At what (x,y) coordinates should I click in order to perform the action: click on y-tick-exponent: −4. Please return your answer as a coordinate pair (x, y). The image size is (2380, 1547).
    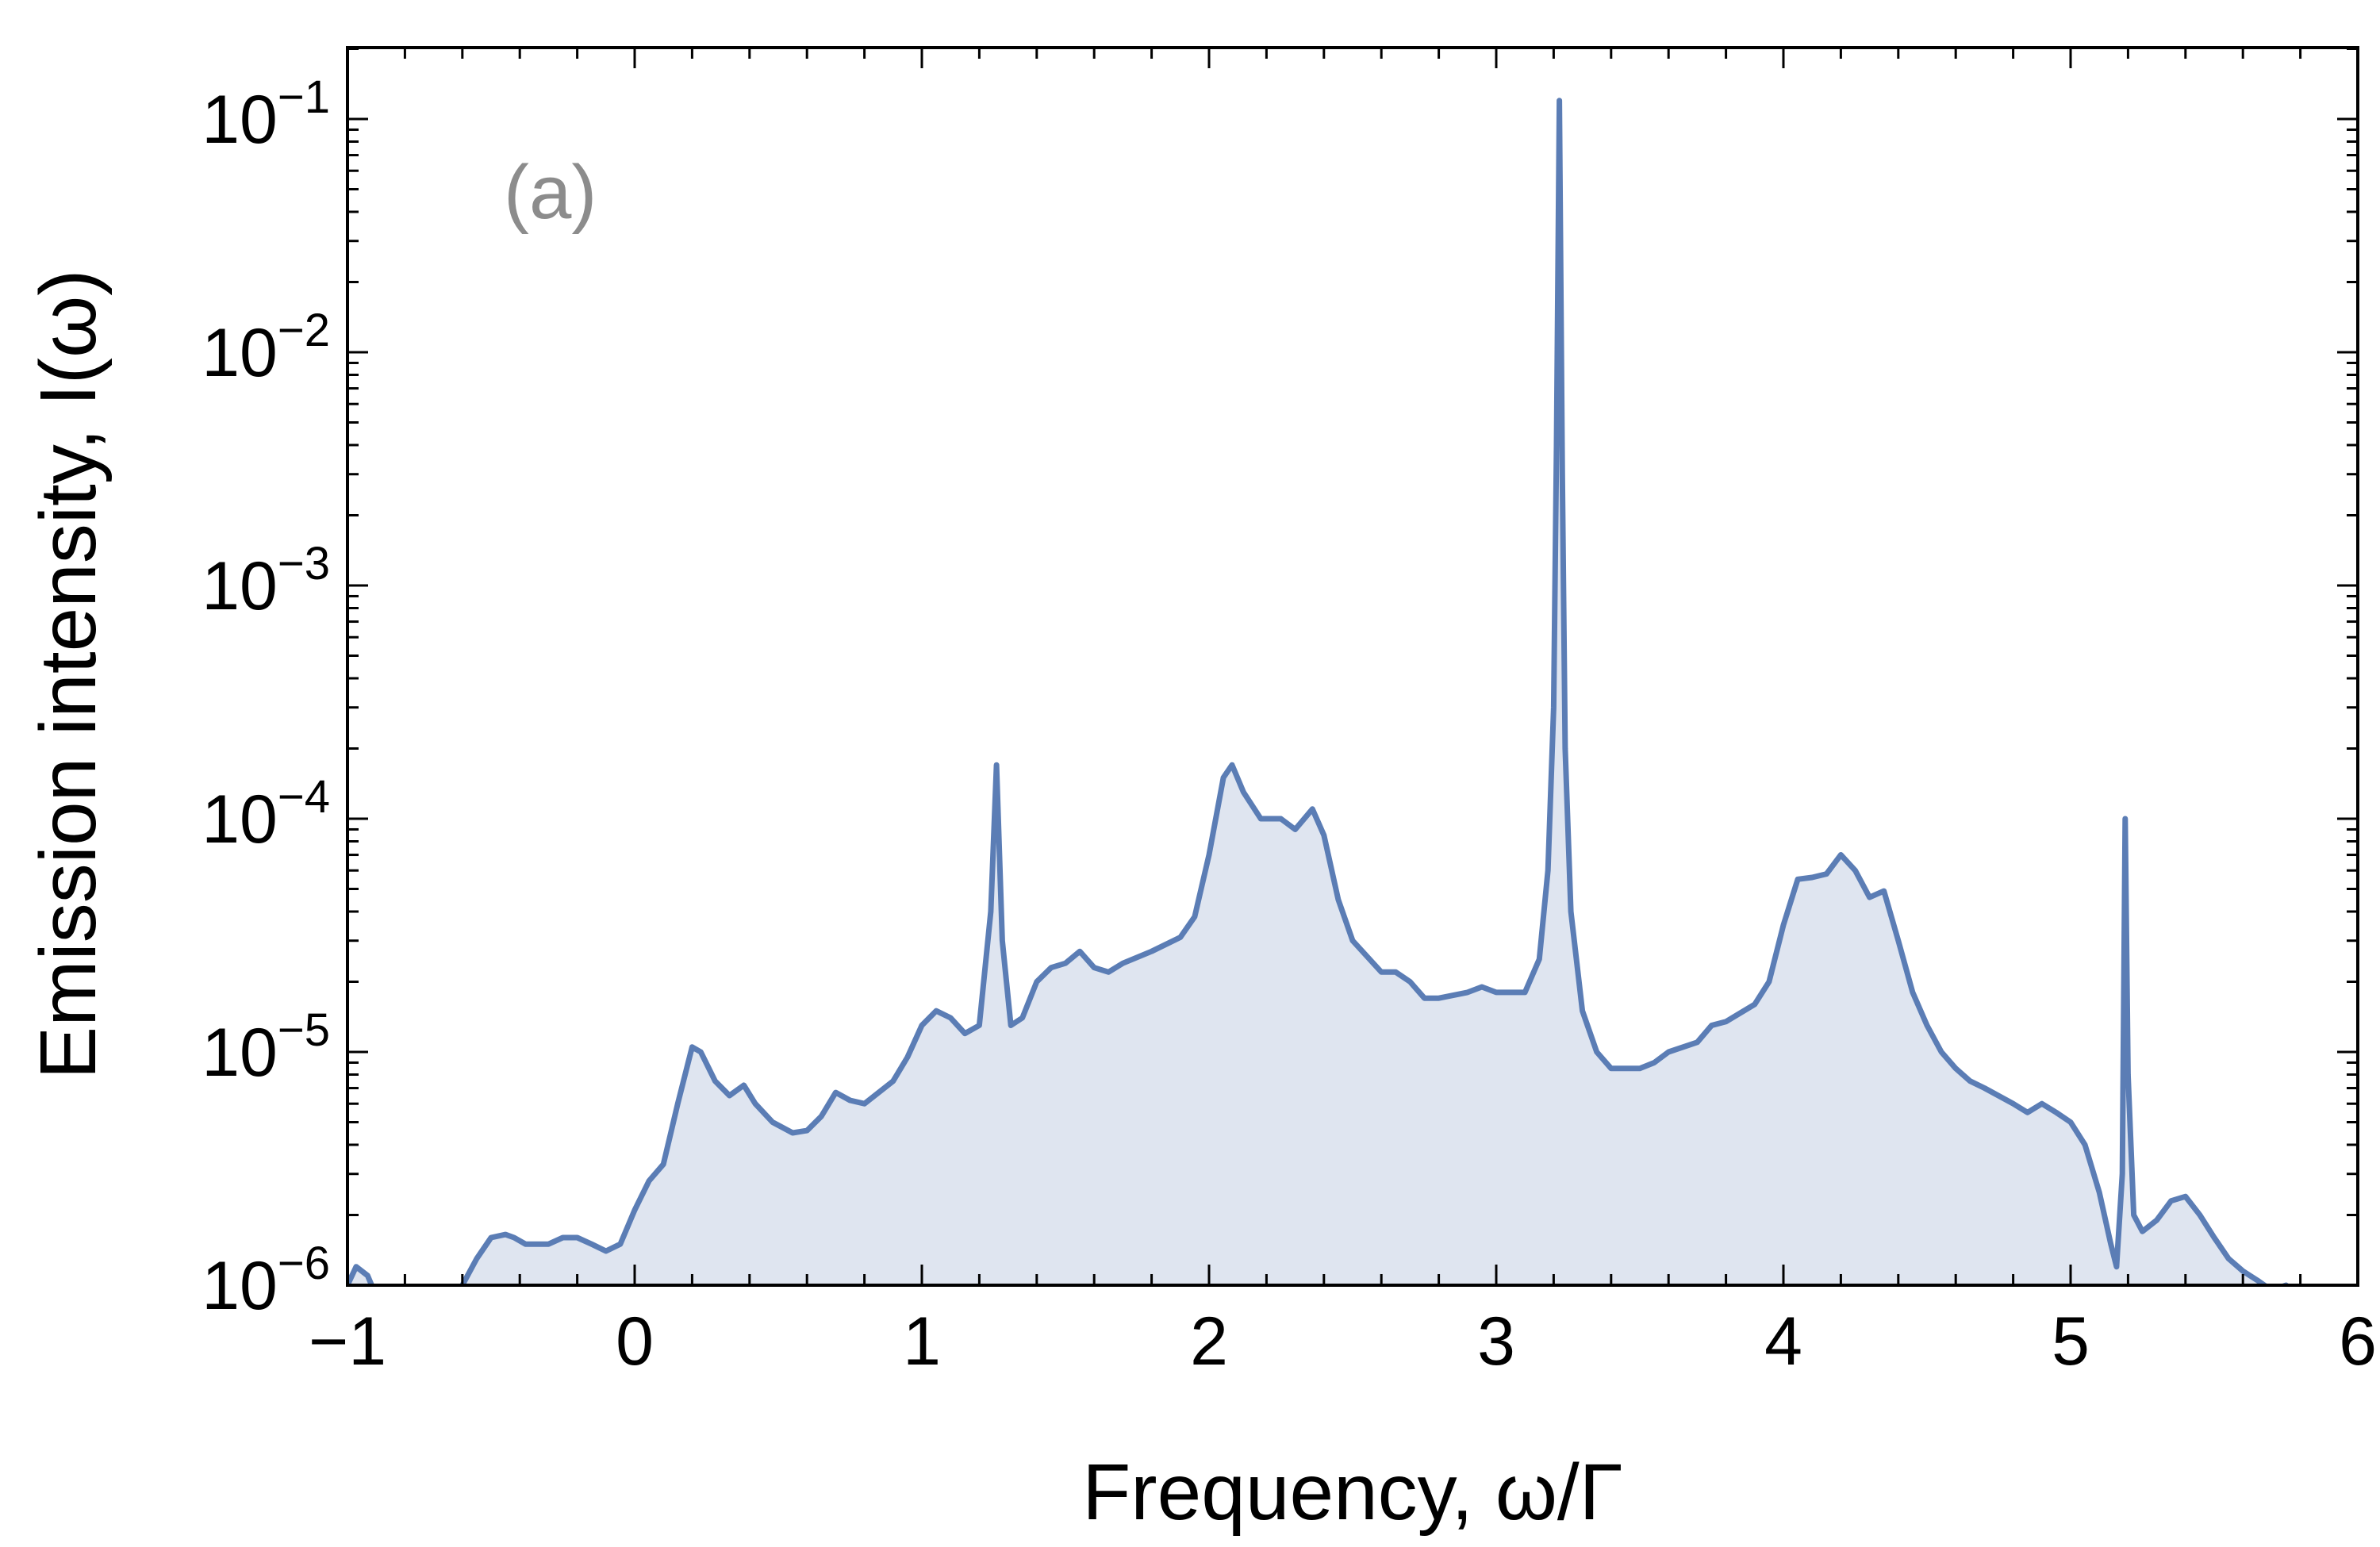
    Looking at the image, I should click on (304, 797).